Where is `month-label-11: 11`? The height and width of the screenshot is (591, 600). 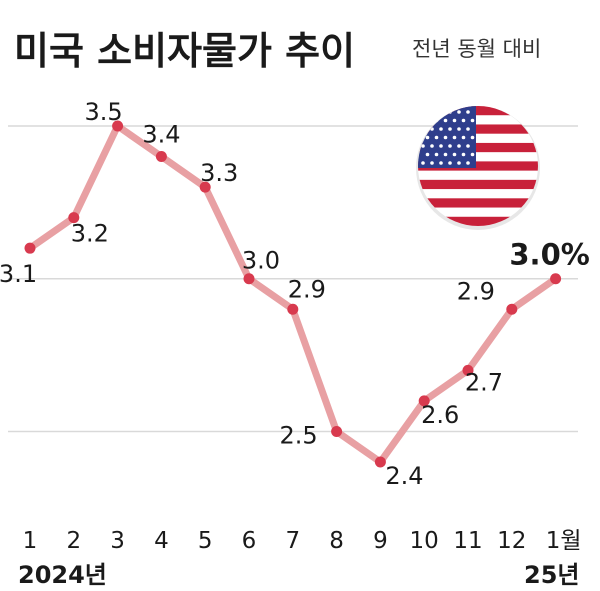 month-label-11: 11 is located at coordinates (467, 541).